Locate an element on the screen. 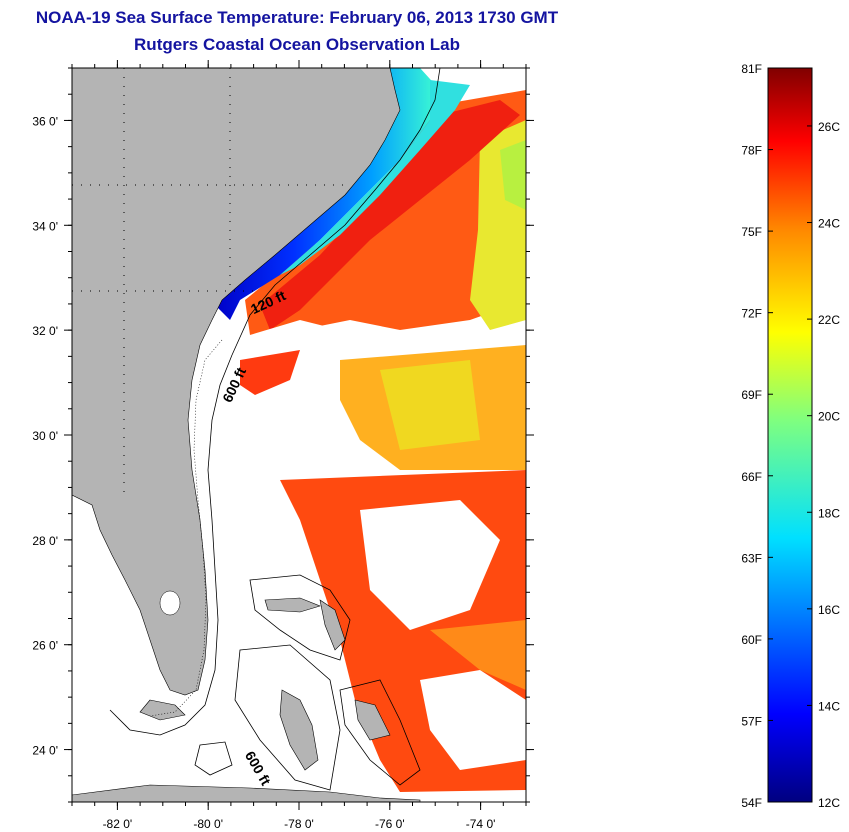 The image size is (849, 832). lat-tick-label: 34 0' is located at coordinates (45, 226).